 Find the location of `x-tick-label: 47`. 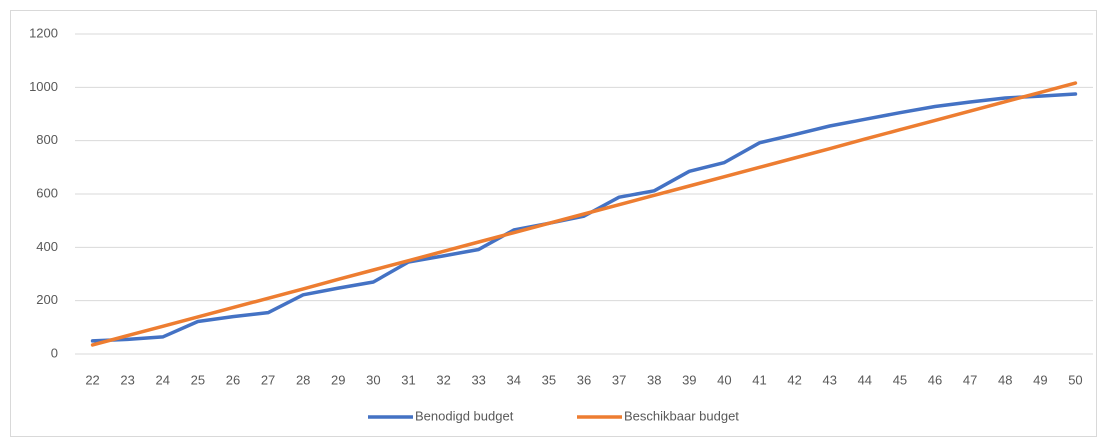

x-tick-label: 47 is located at coordinates (970, 379).